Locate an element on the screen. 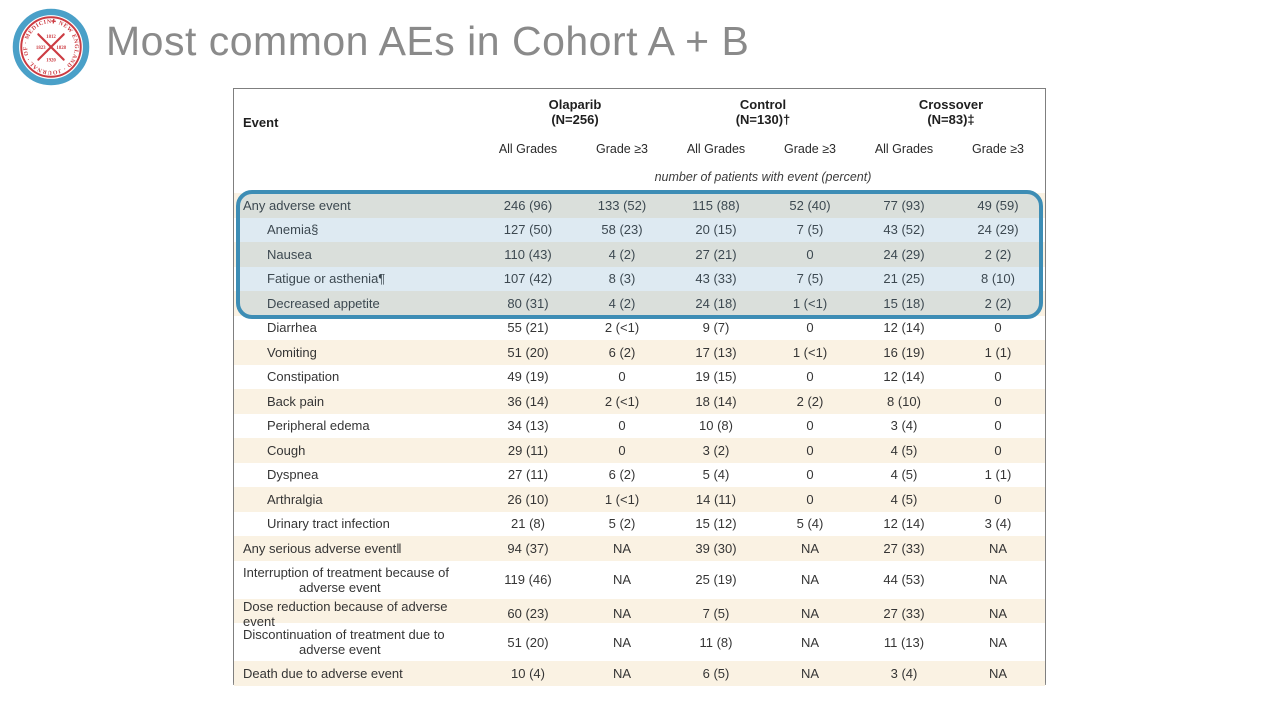 The image size is (1280, 720). value-cell: 246 (96) is located at coordinates (528, 205).